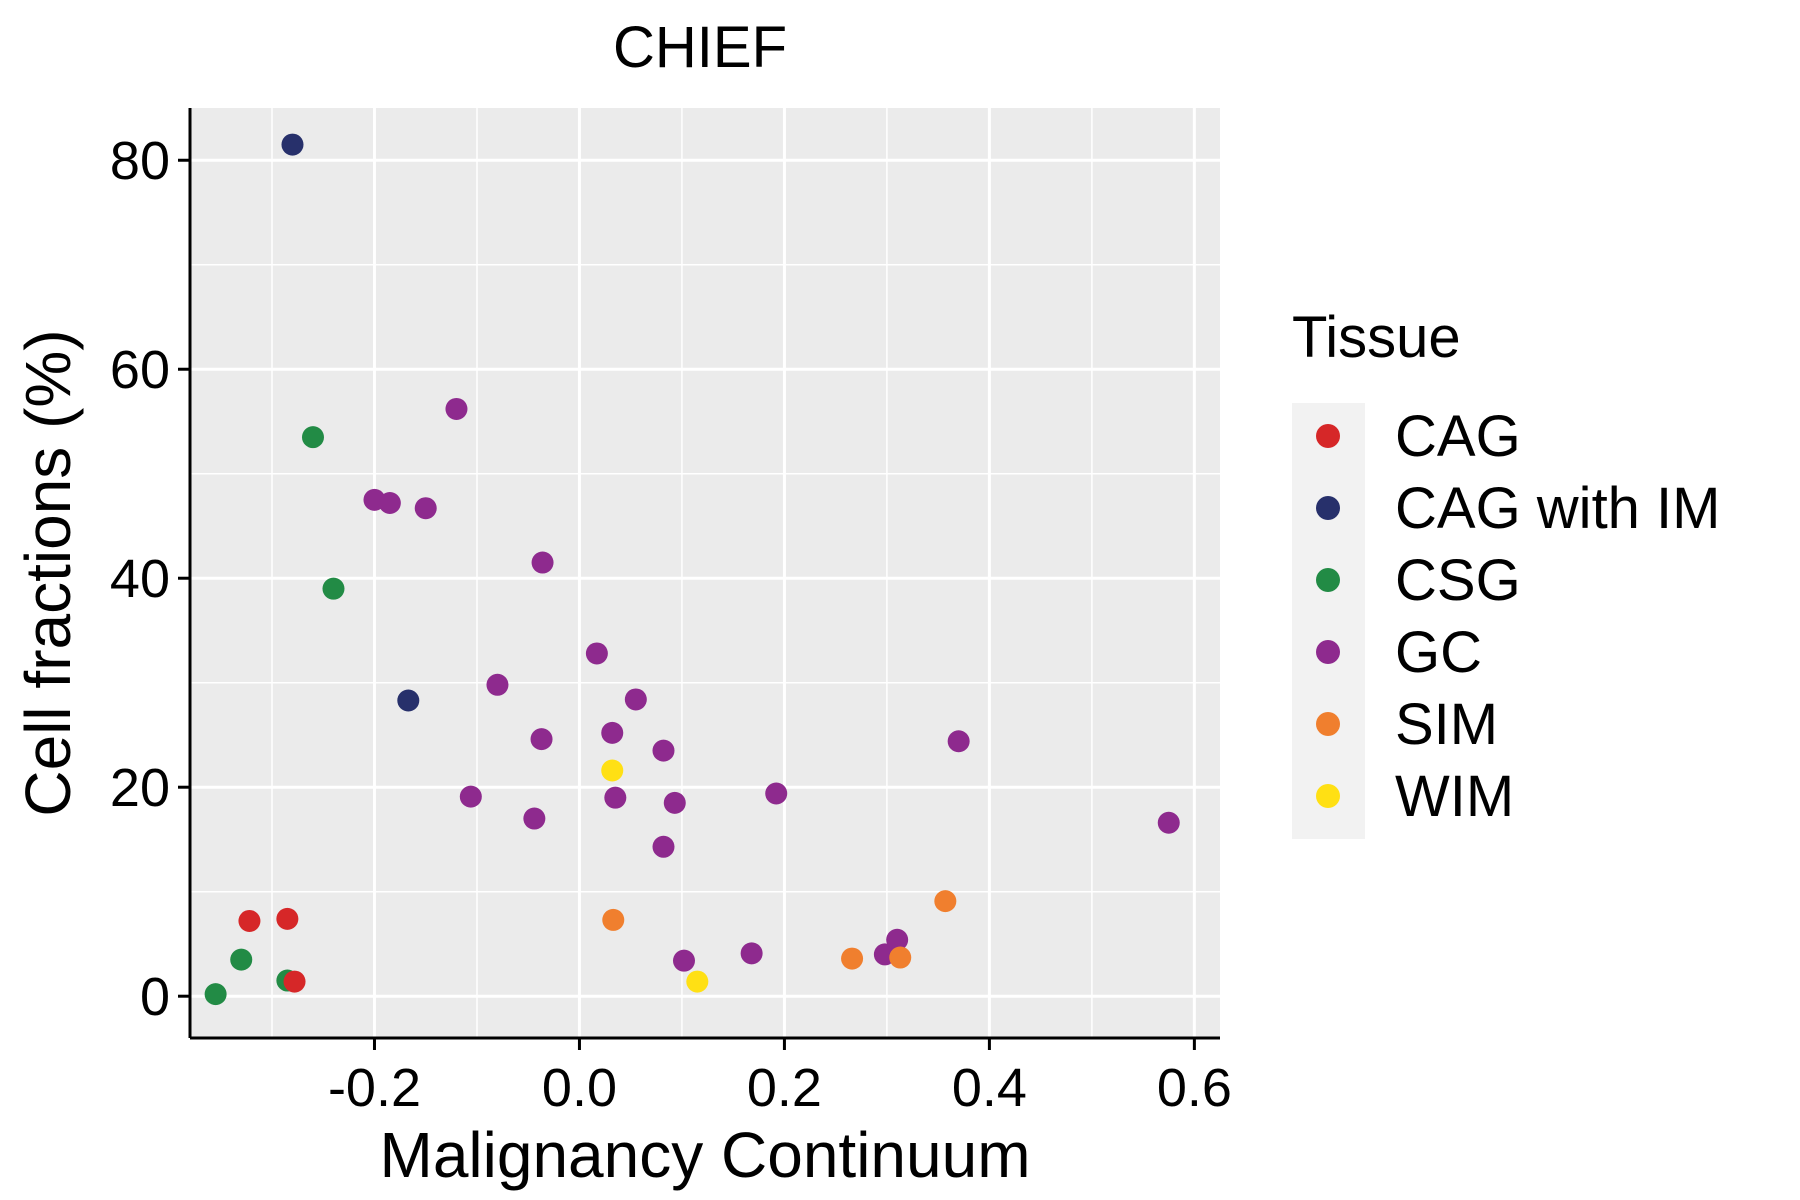 The height and width of the screenshot is (1200, 1800). Describe the element at coordinates (1446, 724) in the screenshot. I see `legend-label-sim: SIM` at that location.